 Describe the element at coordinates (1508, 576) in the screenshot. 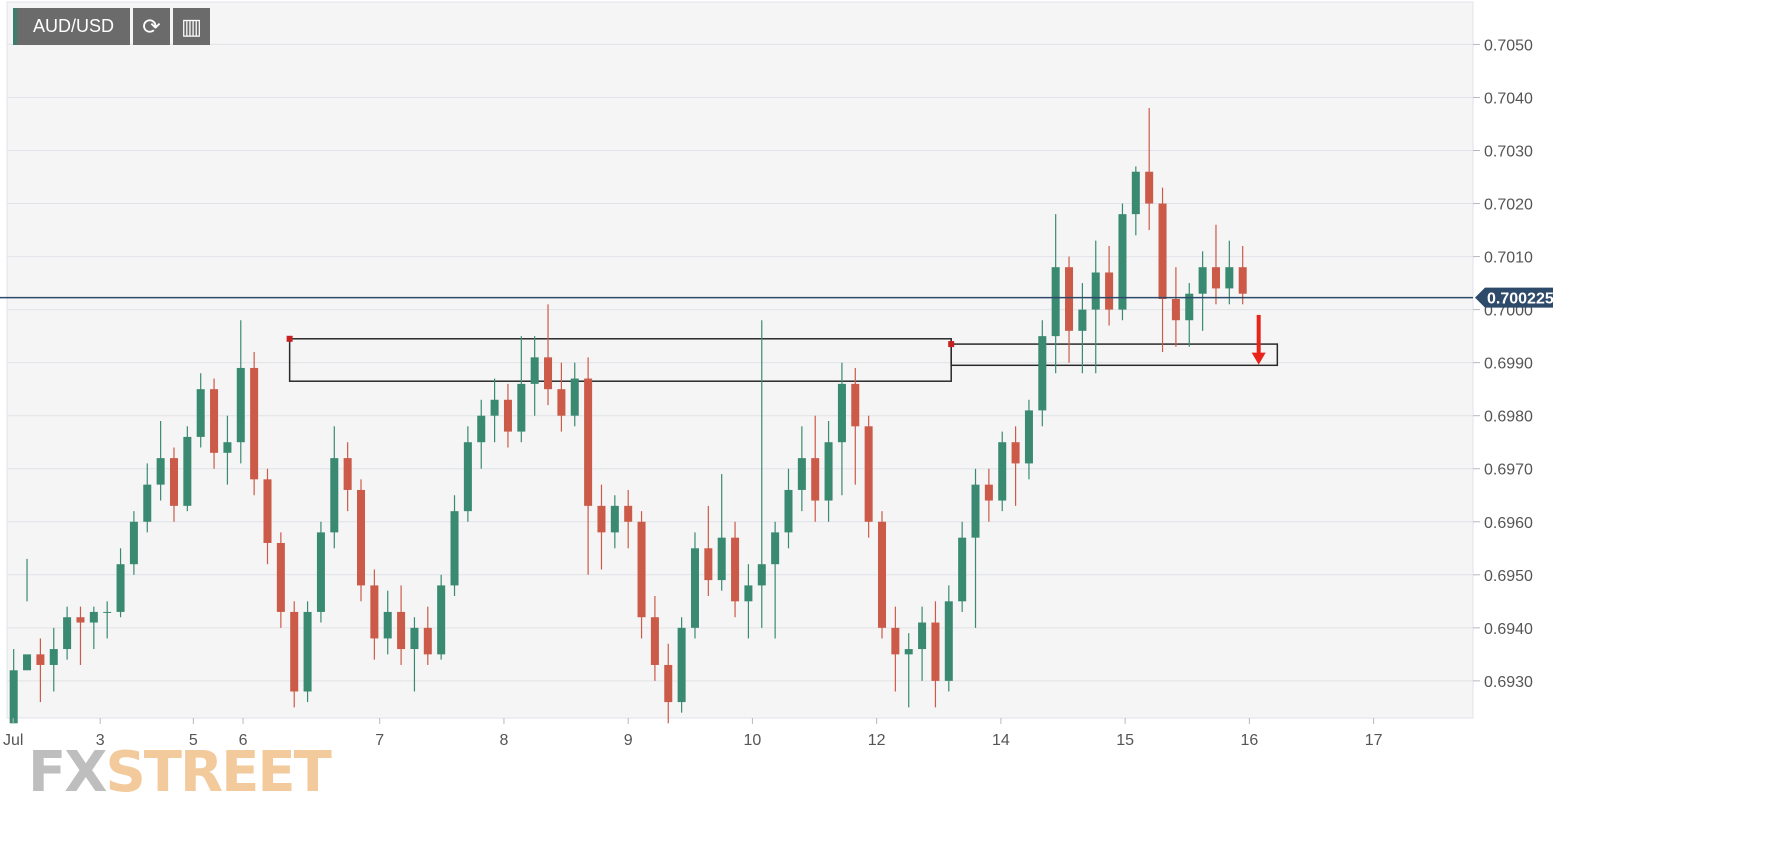

I see `y-tick-label: 0.6950` at that location.